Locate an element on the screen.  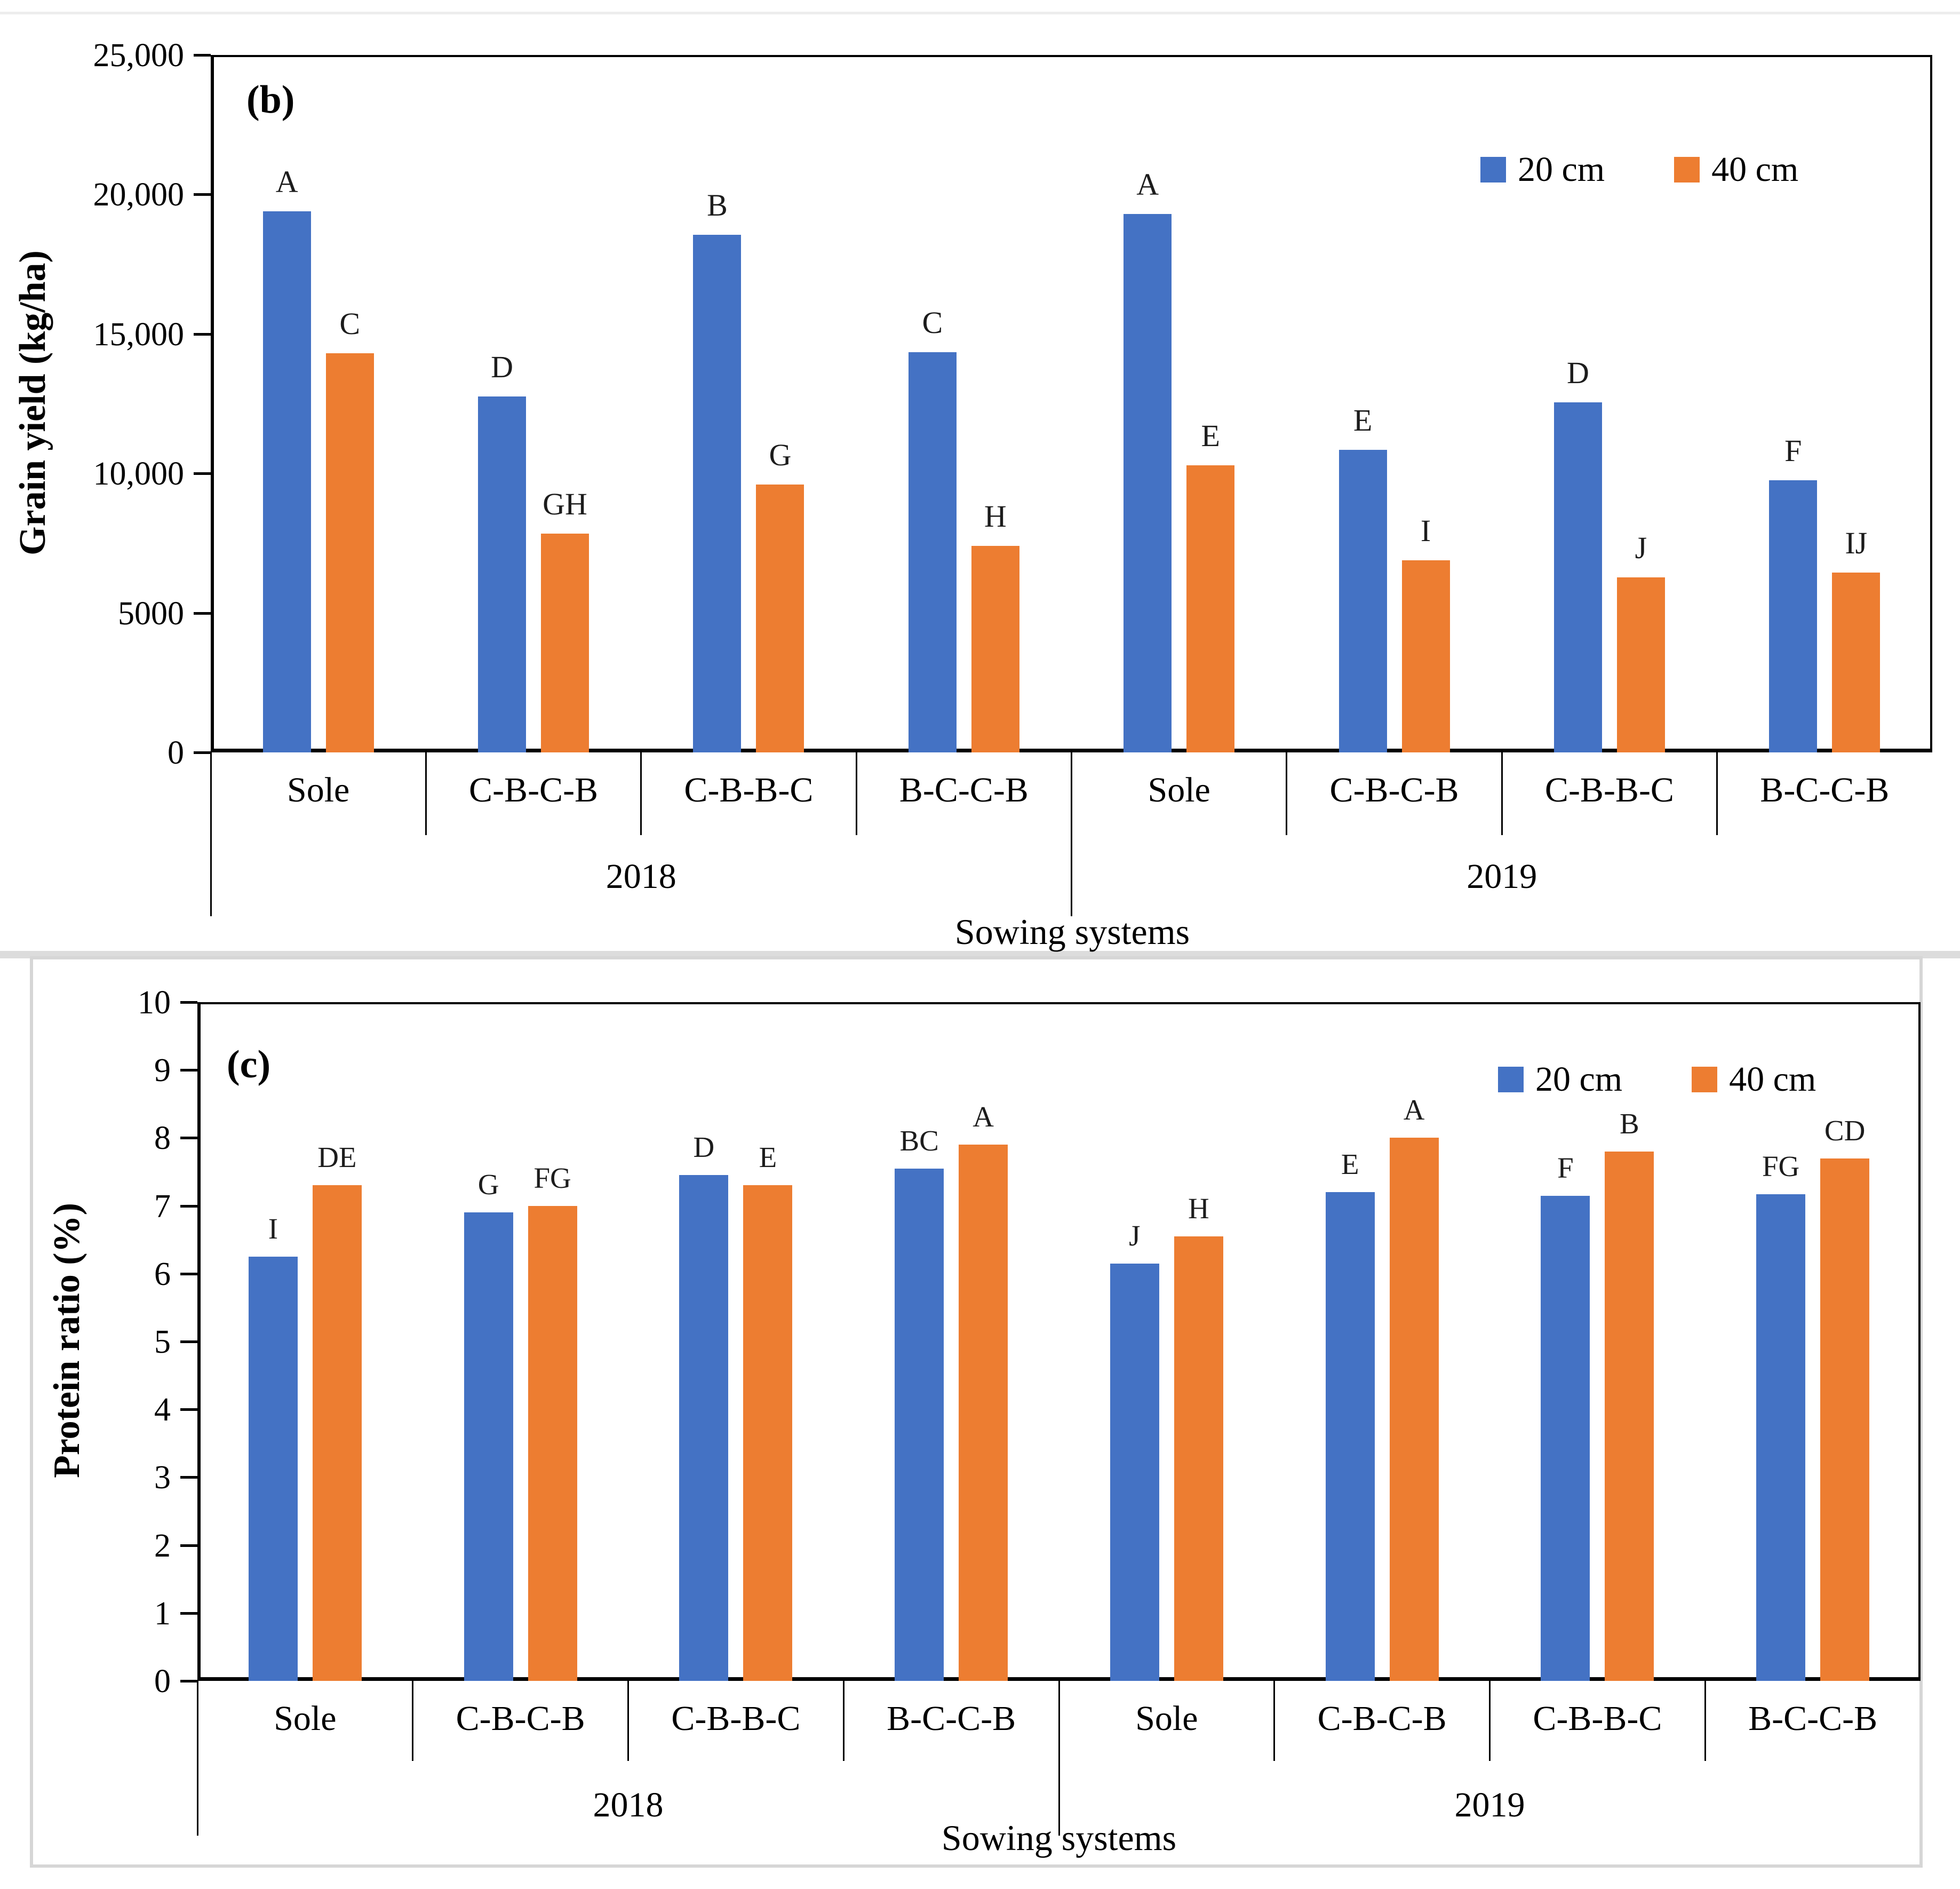
bar-letter: E is located at coordinates (1210, 435).